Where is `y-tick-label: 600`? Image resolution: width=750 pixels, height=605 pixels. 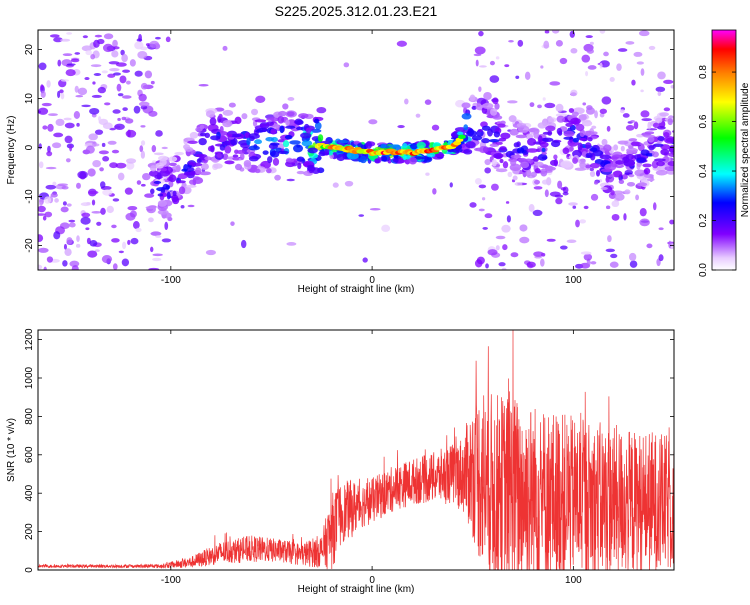 y-tick-label: 600 is located at coordinates (29, 454).